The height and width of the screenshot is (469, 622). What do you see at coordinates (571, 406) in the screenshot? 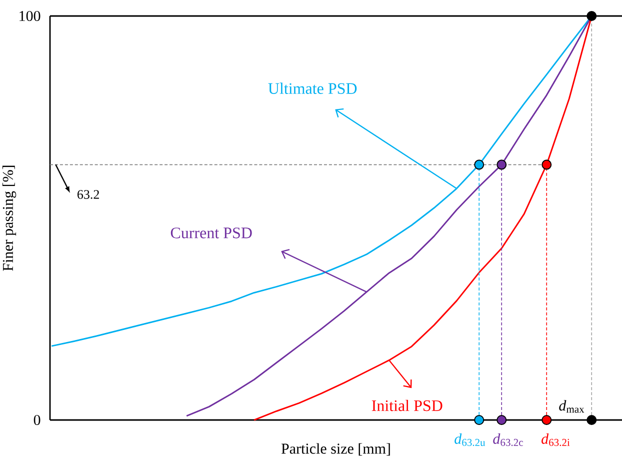
I see `annotation: d$_{max}$` at bounding box center [571, 406].